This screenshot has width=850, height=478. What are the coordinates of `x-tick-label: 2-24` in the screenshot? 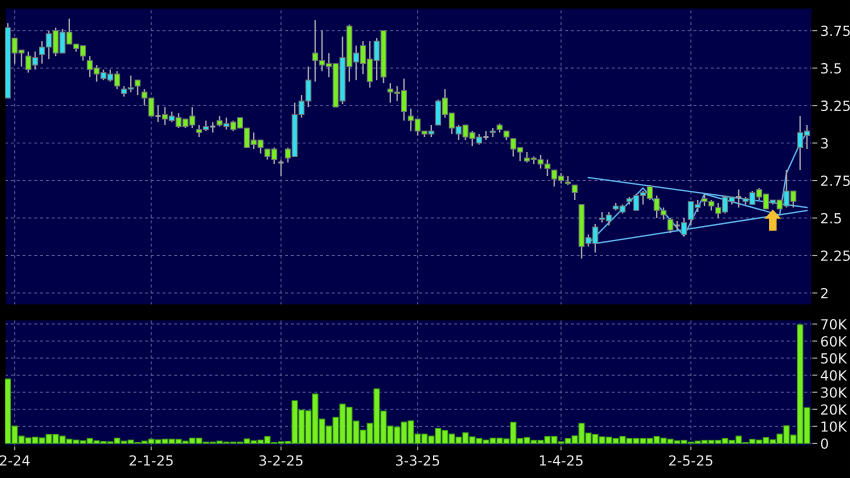 It's located at (15, 460).